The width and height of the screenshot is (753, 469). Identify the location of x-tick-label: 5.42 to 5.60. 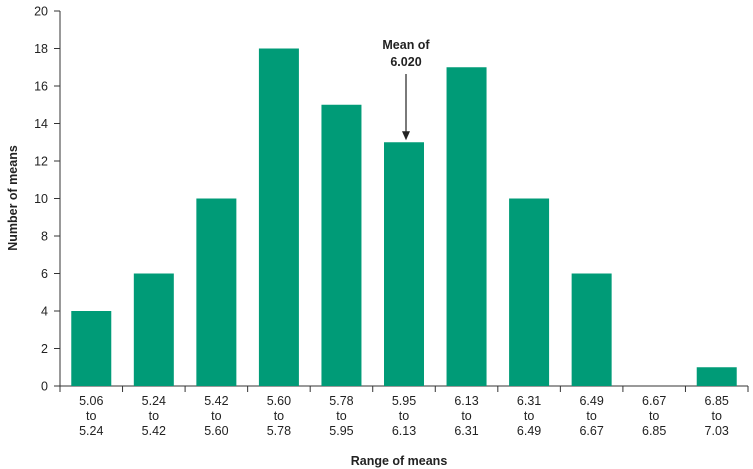
(216, 416).